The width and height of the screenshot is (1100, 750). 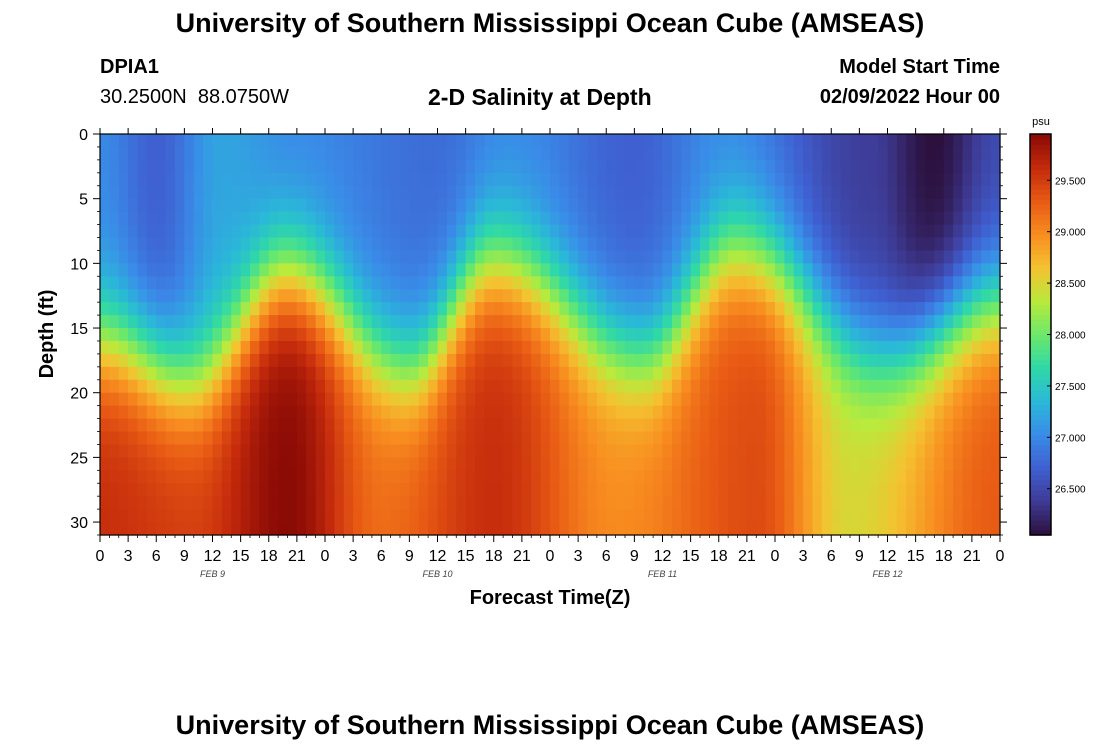 What do you see at coordinates (691, 556) in the screenshot?
I see `x-tick-label: 15` at bounding box center [691, 556].